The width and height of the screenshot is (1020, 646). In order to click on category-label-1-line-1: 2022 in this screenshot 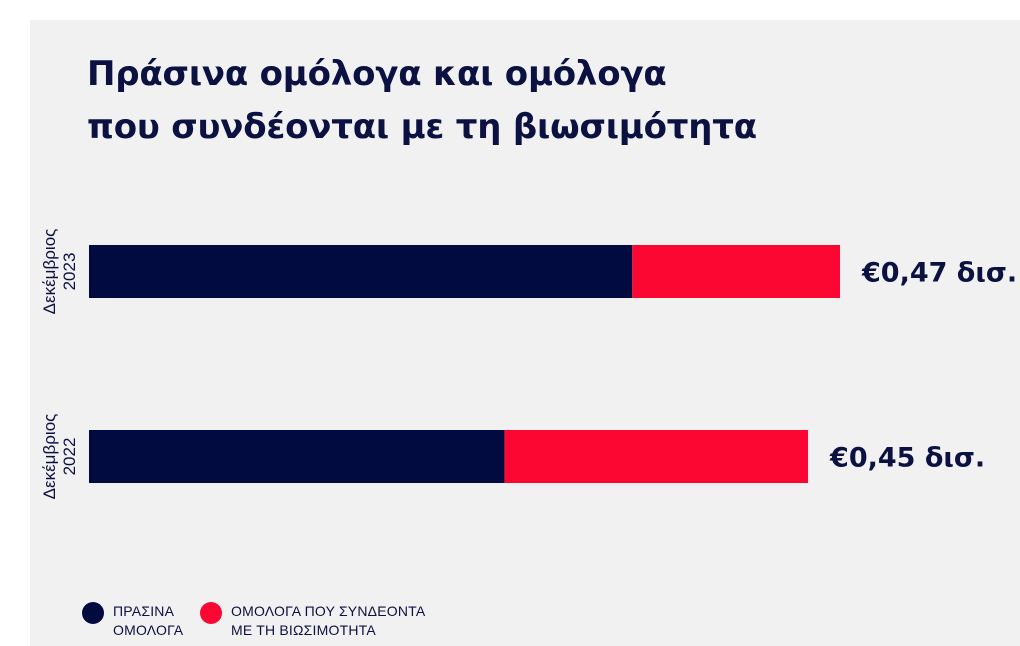, I will do `click(69, 457)`.